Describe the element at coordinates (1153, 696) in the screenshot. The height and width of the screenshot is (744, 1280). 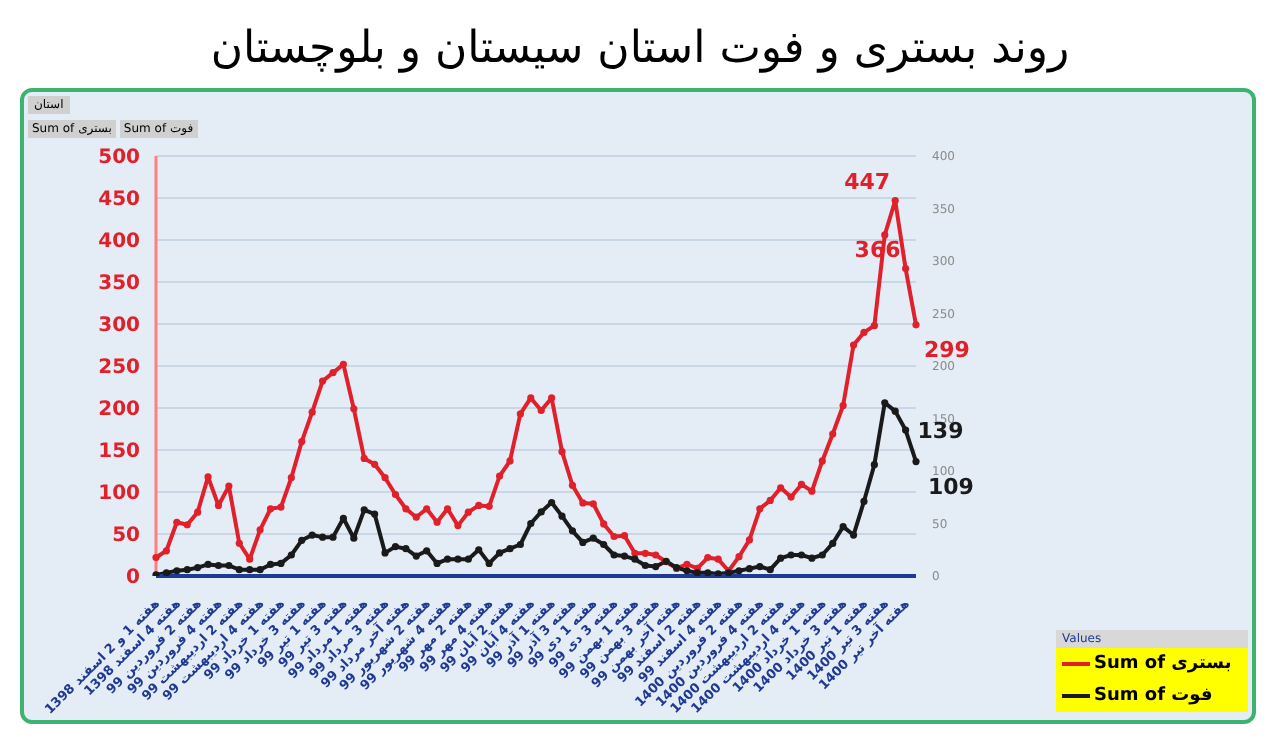
I see `legend-label: Sum of فوت` at that location.